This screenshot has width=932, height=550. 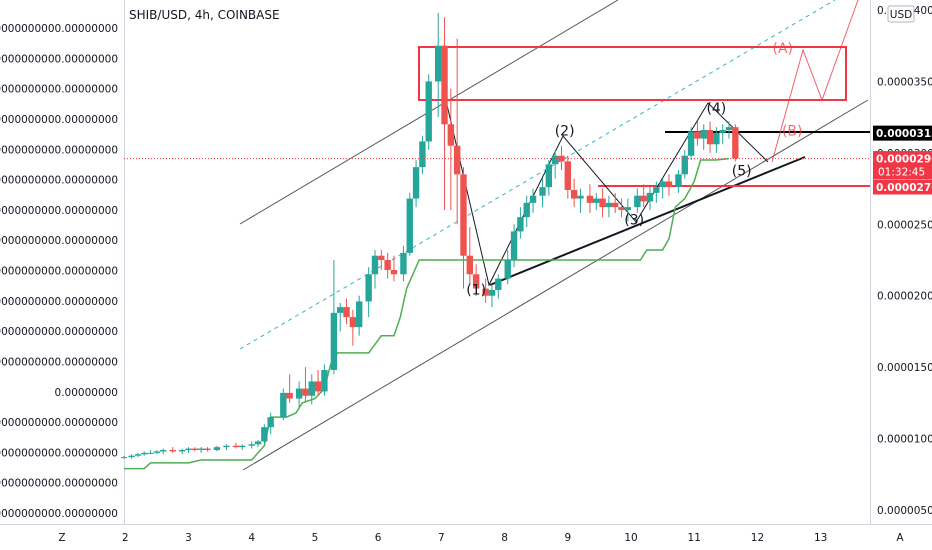 What do you see at coordinates (61, 538) in the screenshot?
I see `auto-scale-left-button: Z` at bounding box center [61, 538].